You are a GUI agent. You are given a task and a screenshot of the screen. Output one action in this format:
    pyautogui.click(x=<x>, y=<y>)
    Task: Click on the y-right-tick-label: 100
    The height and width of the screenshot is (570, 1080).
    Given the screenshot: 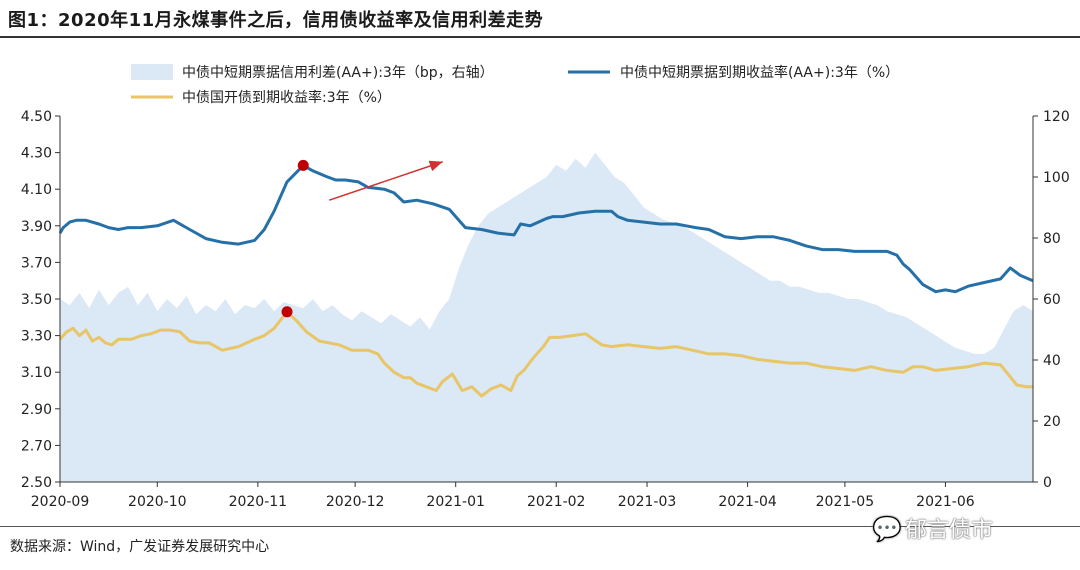 What is the action you would take?
    pyautogui.click(x=1056, y=178)
    